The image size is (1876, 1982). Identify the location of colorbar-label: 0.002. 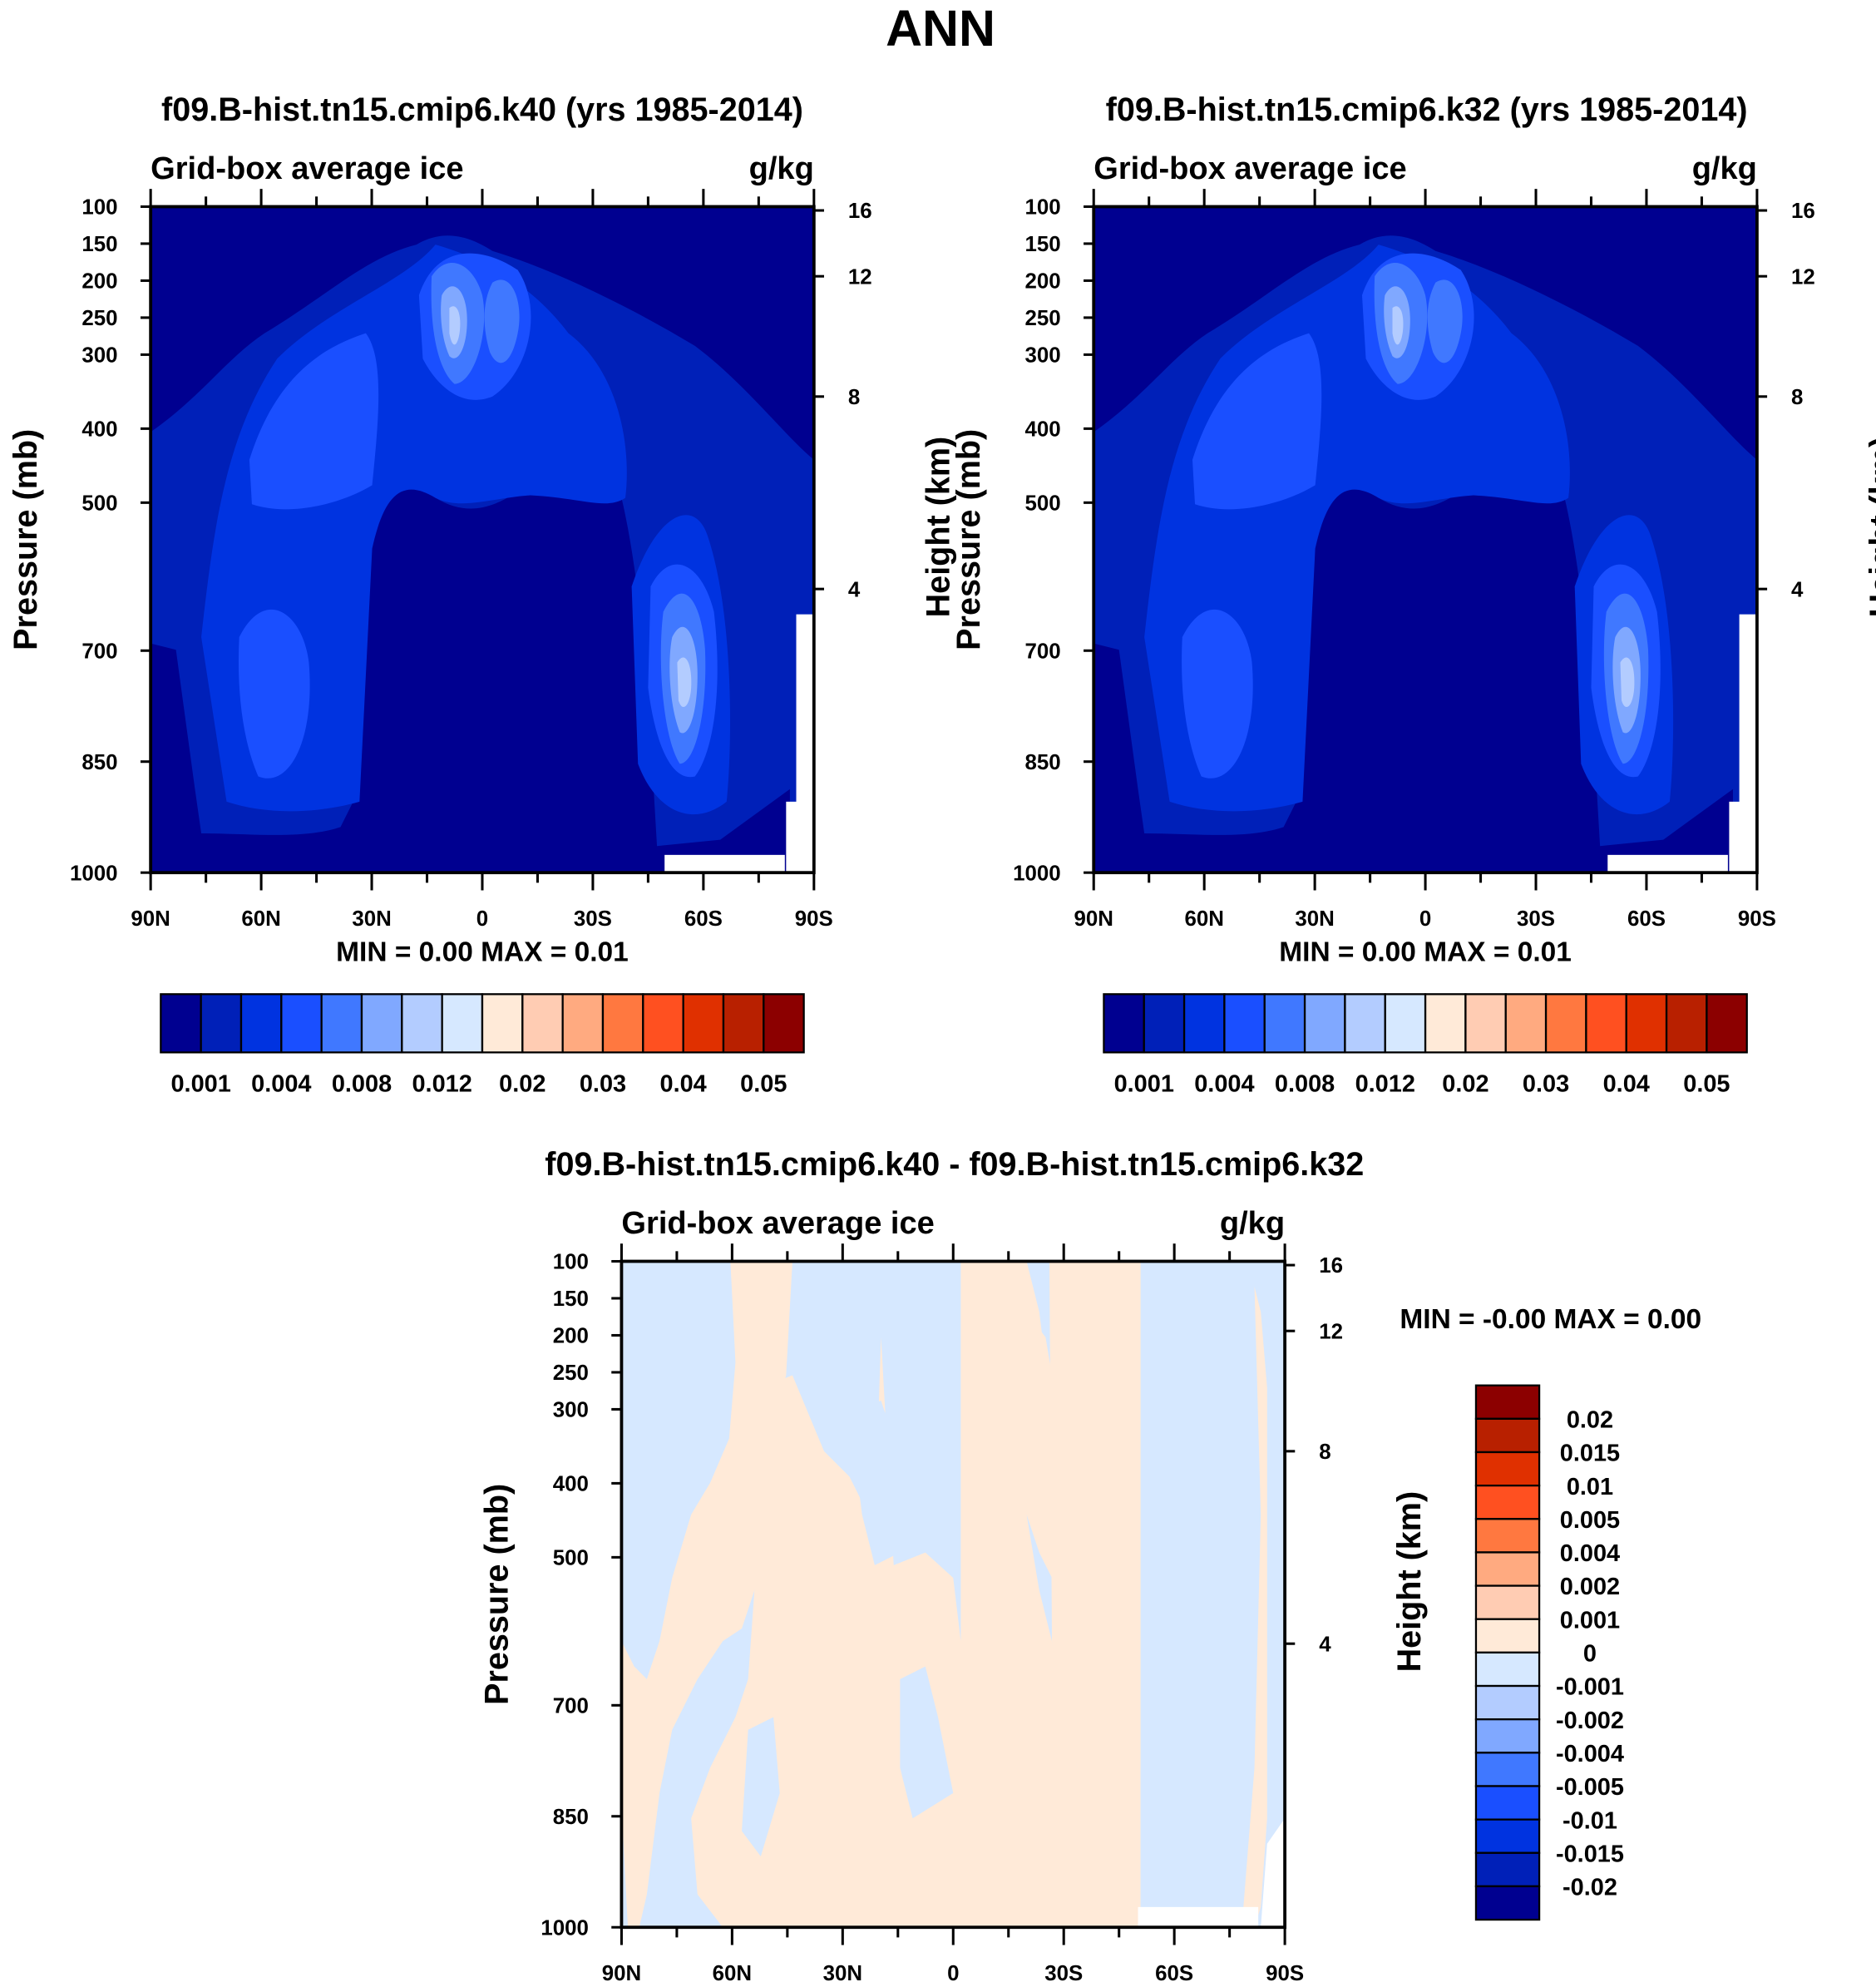
(1590, 1587).